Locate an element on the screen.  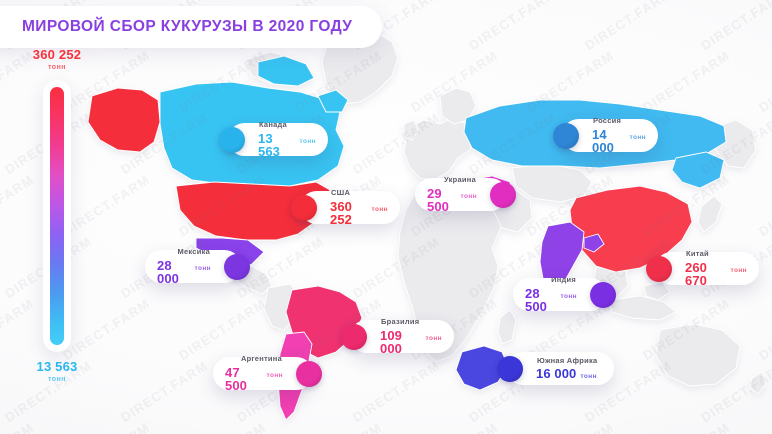
legend-scale: 360 252 тонн 13 563 тонн is located at coordinates (57, 215).